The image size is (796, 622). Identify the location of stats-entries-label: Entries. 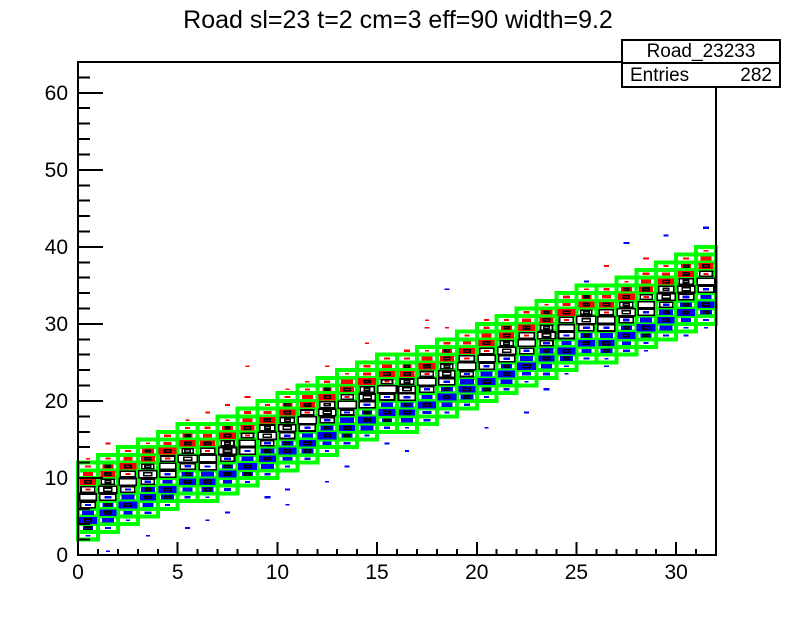
(660, 75).